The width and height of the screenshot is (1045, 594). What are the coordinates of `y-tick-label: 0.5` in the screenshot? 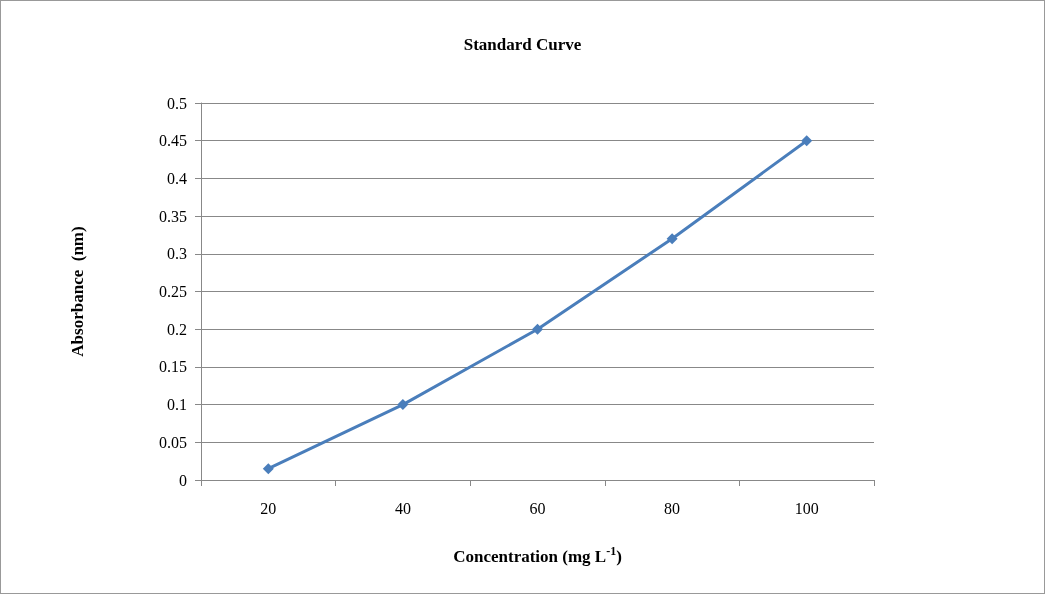 It's located at (177, 103).